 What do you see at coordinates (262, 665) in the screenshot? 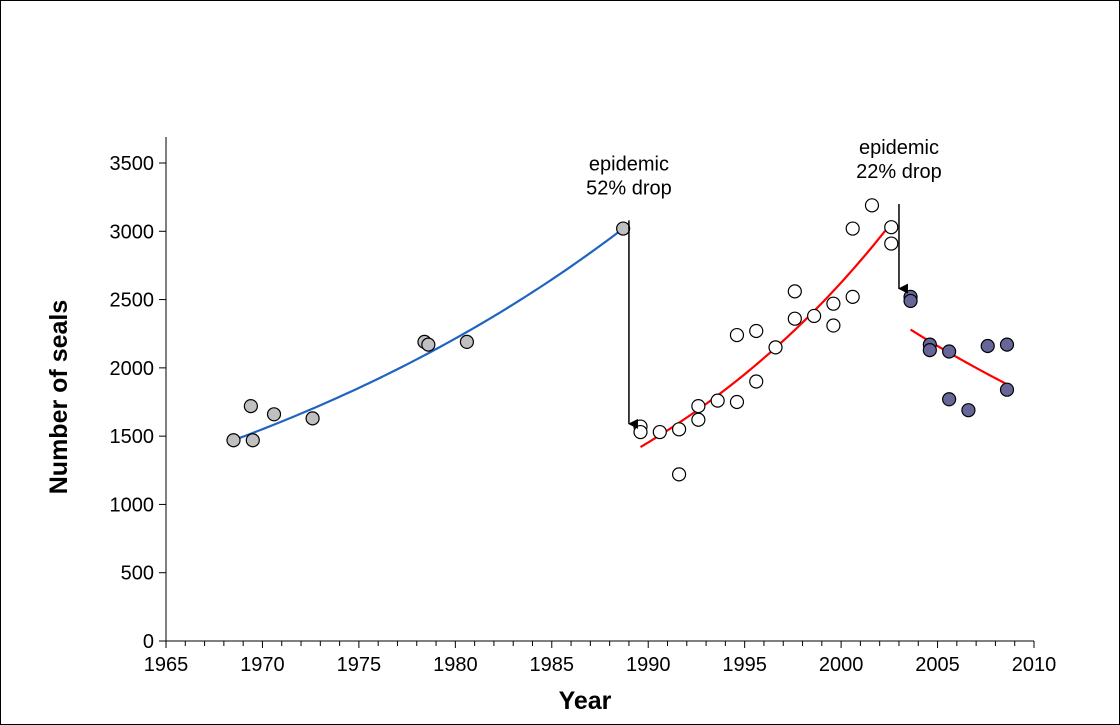
I see `x-tick-label: 1970` at bounding box center [262, 665].